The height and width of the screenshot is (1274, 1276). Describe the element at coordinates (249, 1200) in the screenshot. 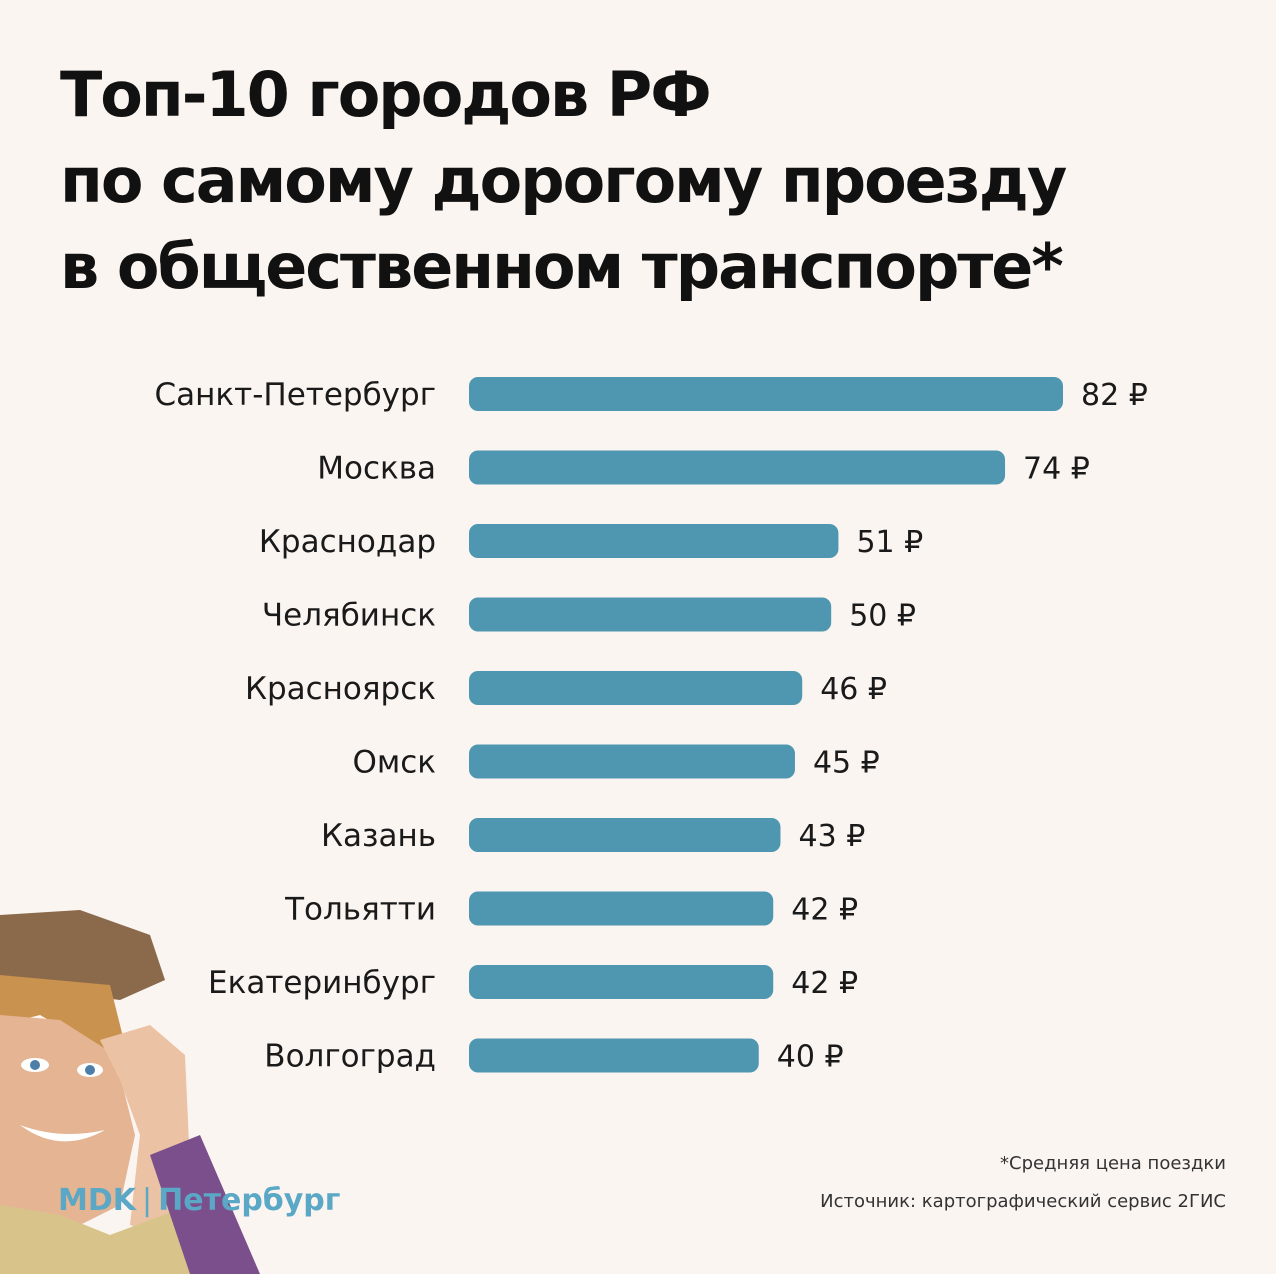

I see `brand-city: Петербург` at that location.